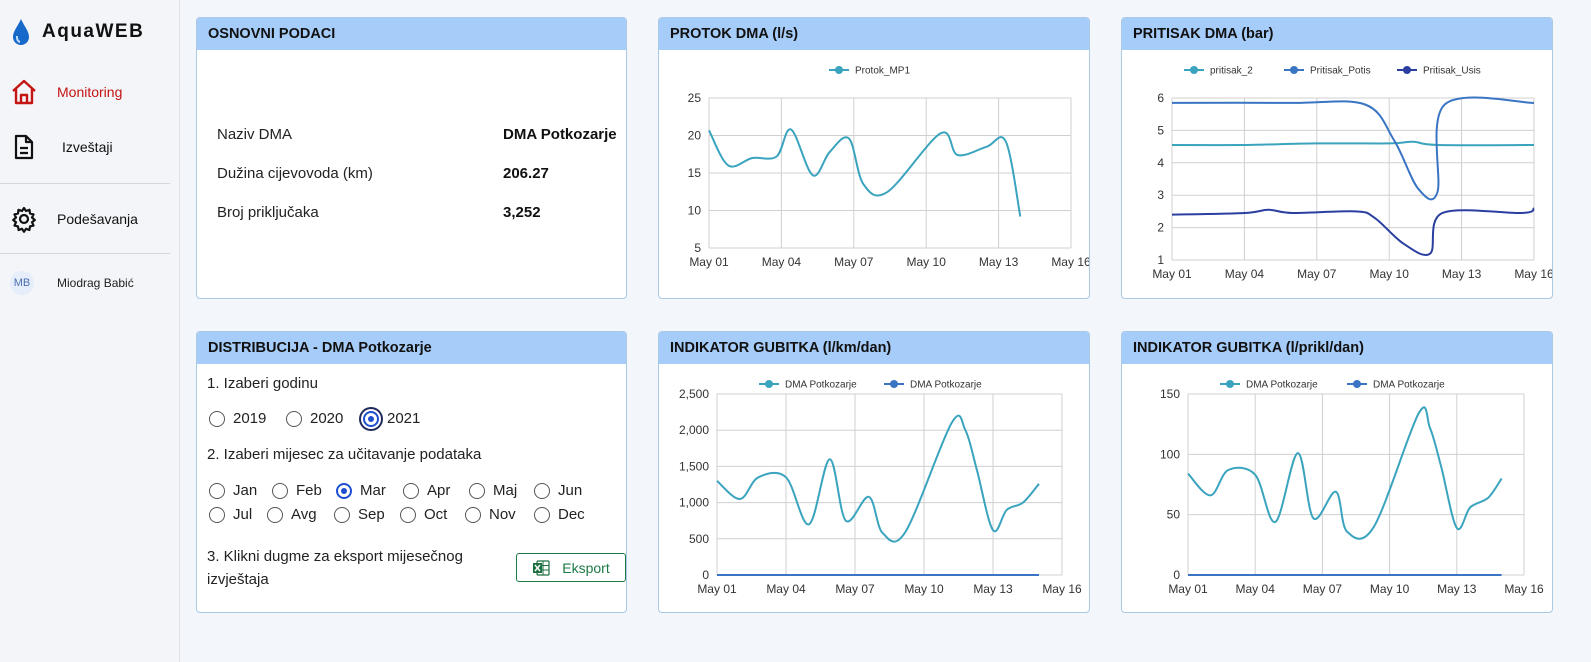 This screenshot has width=1591, height=662. Describe the element at coordinates (24, 92) in the screenshot. I see `home-icon` at that location.